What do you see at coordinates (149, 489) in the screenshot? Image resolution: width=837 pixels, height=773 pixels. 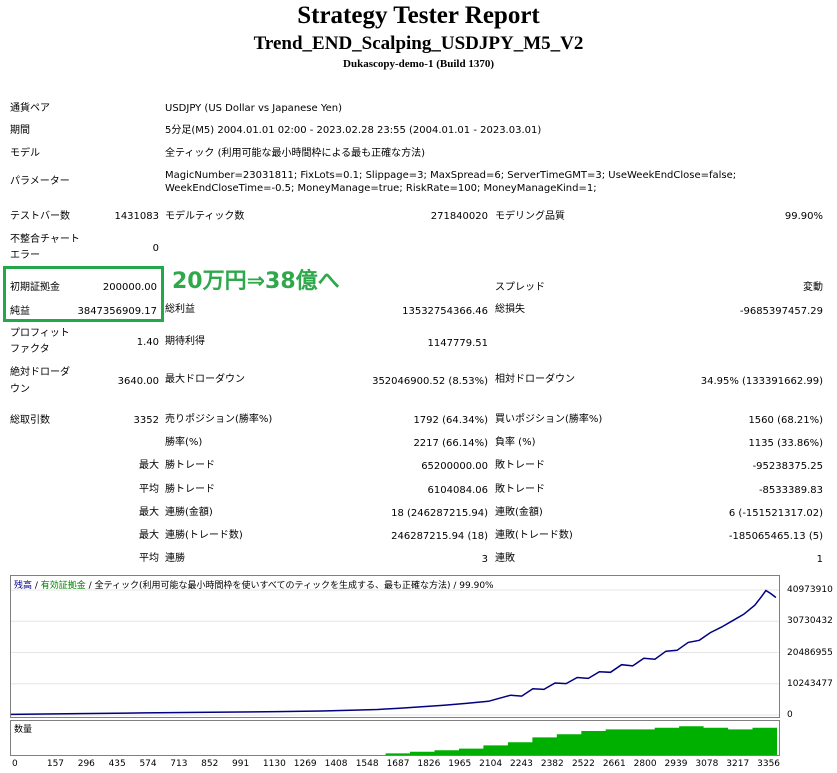 I see `avg-label-1: 平均` at bounding box center [149, 489].